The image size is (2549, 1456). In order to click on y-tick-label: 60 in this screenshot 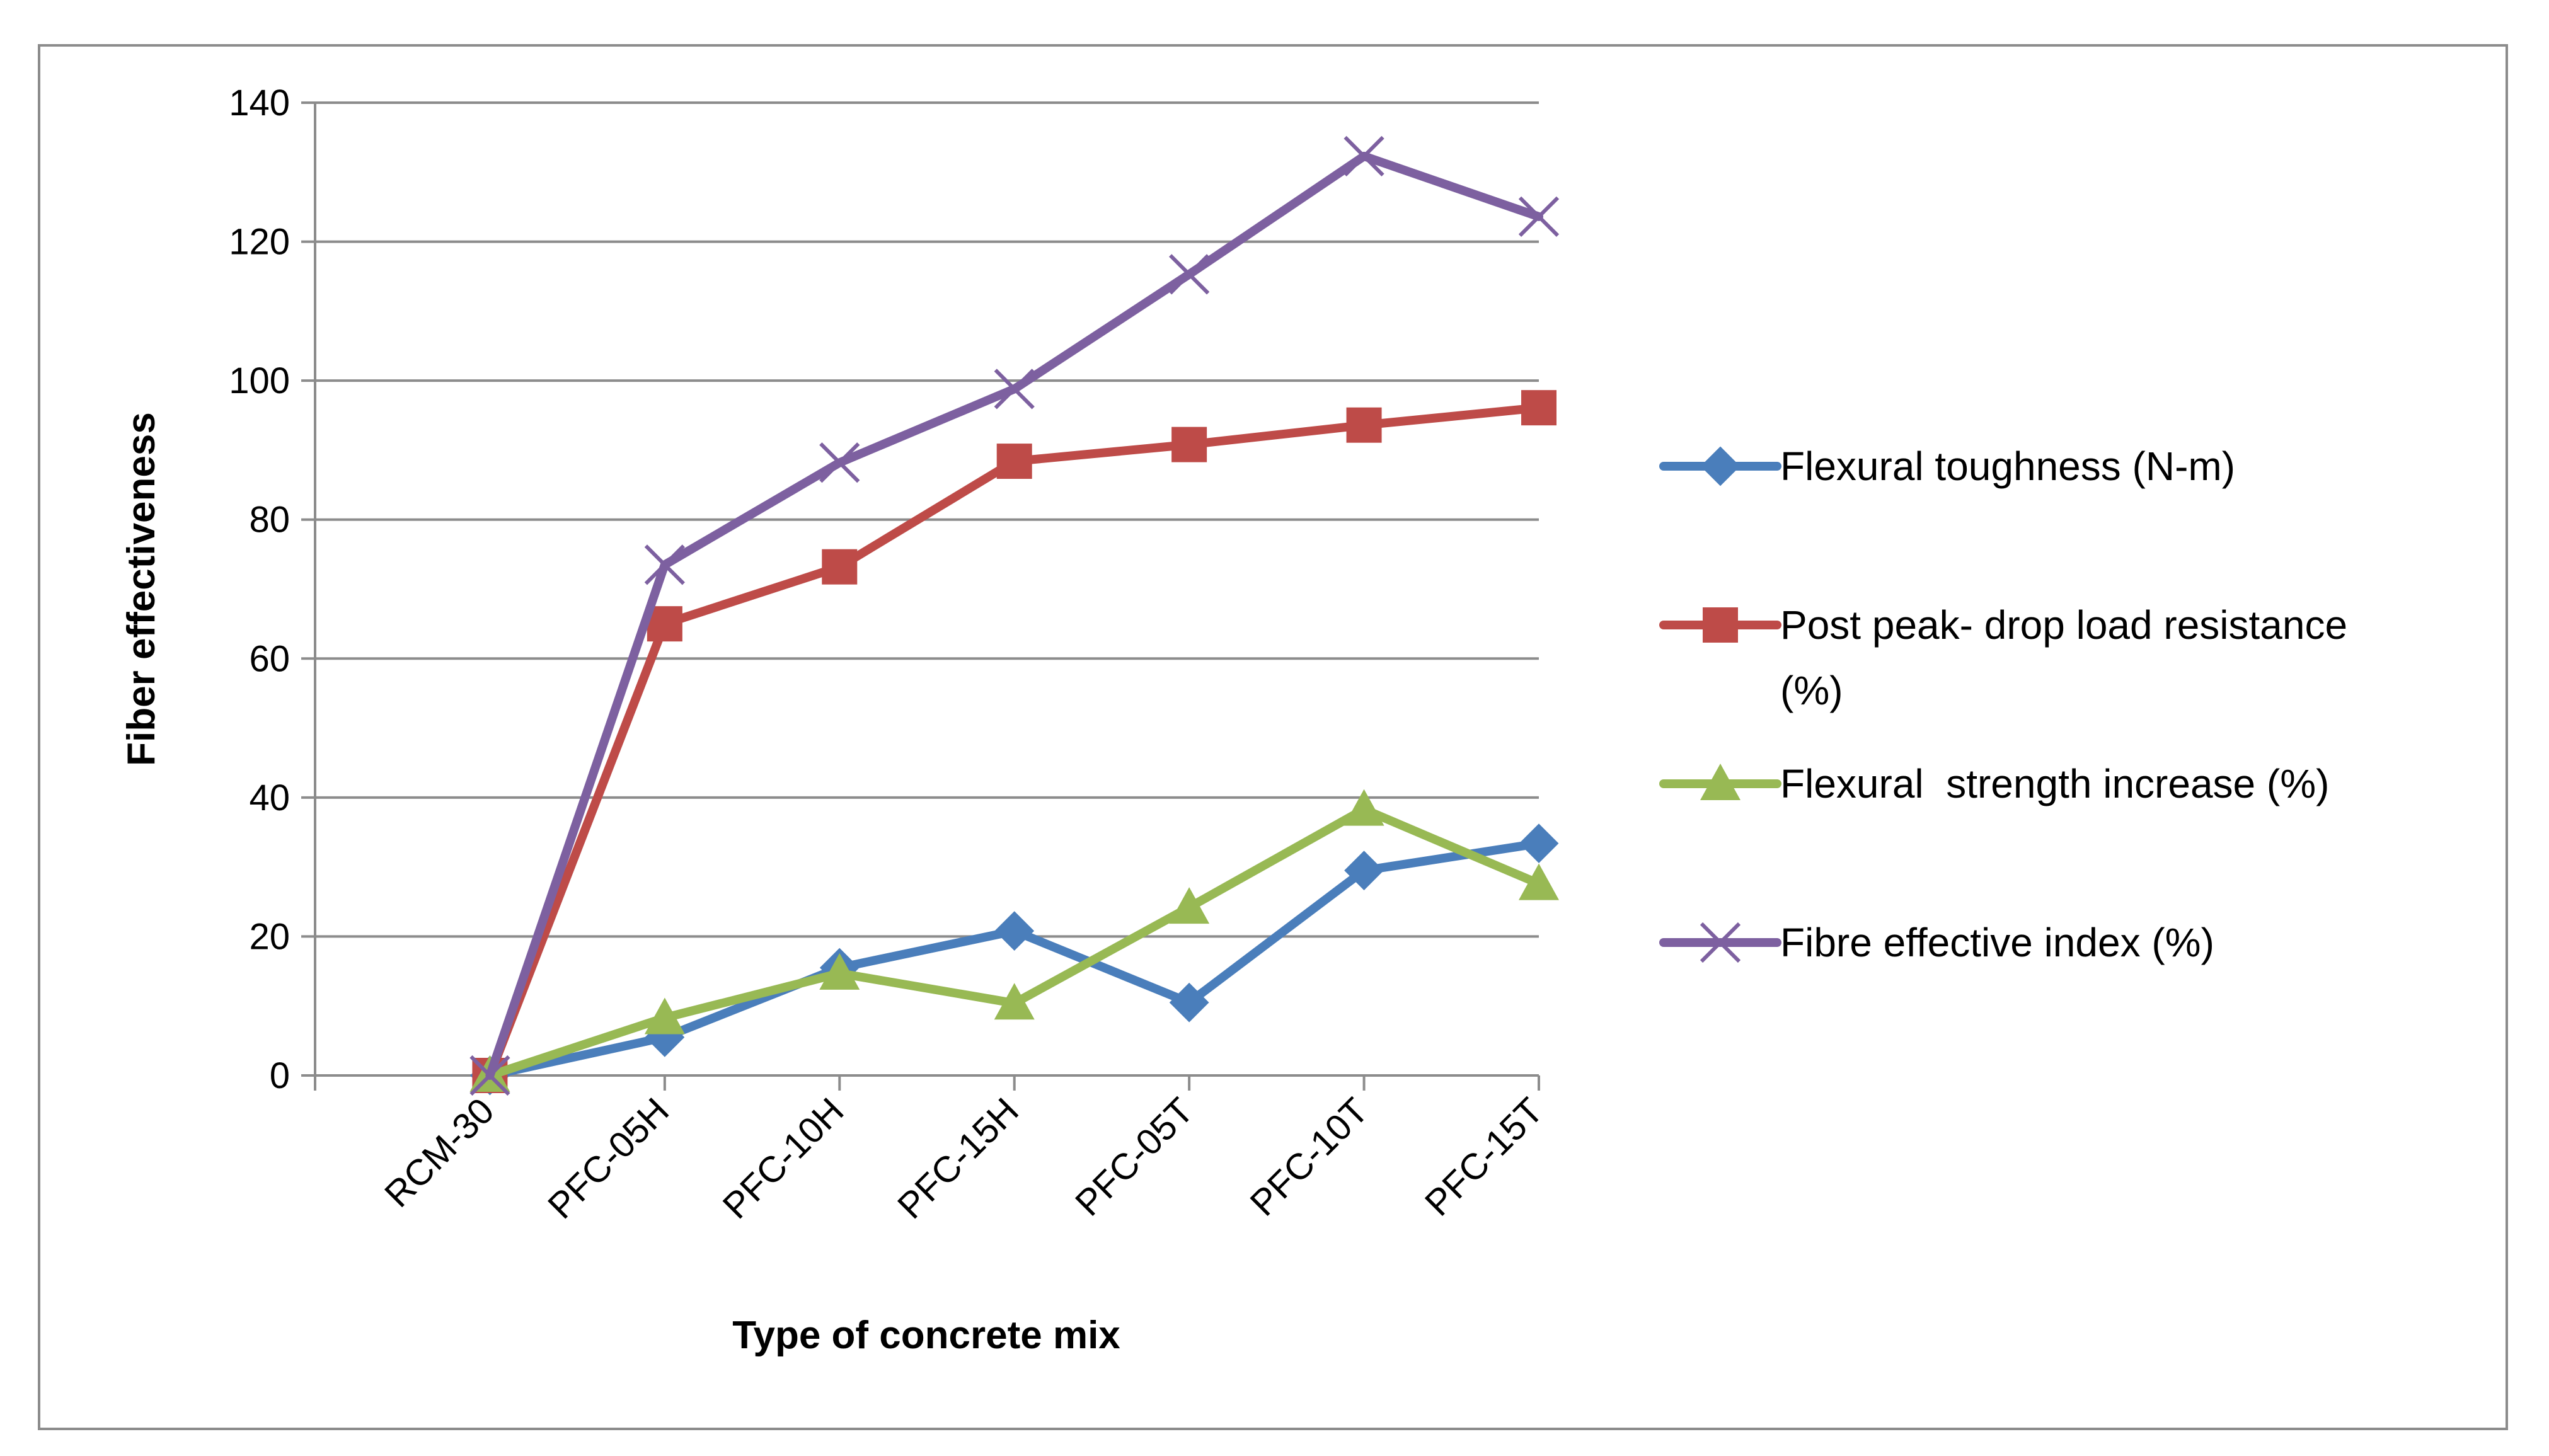, I will do `click(269, 658)`.